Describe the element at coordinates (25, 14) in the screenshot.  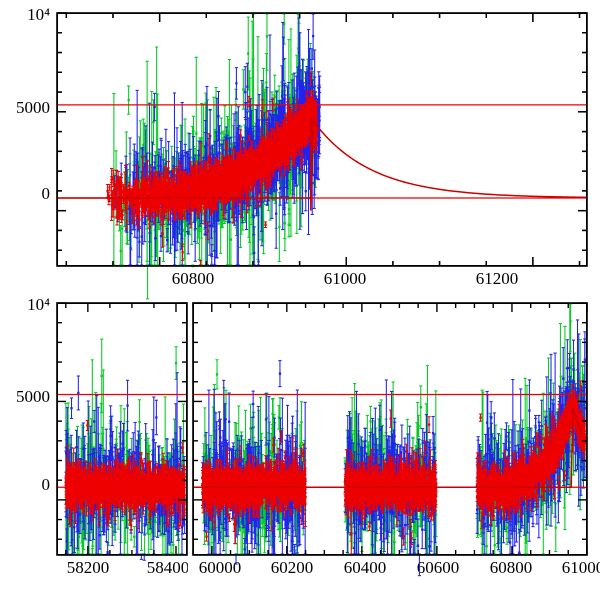
I see `top-ytick-1e4: 10⁴` at that location.